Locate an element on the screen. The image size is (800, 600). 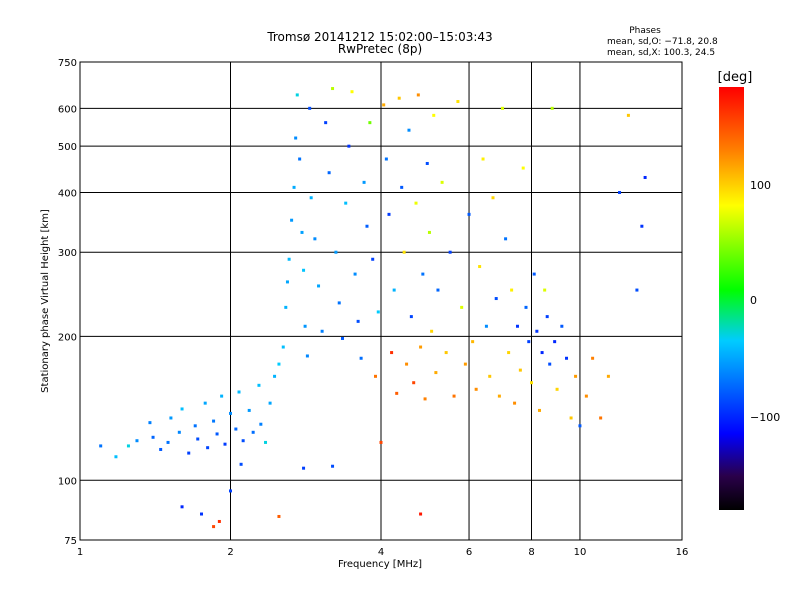
x-tick-label: 6 is located at coordinates (469, 552).